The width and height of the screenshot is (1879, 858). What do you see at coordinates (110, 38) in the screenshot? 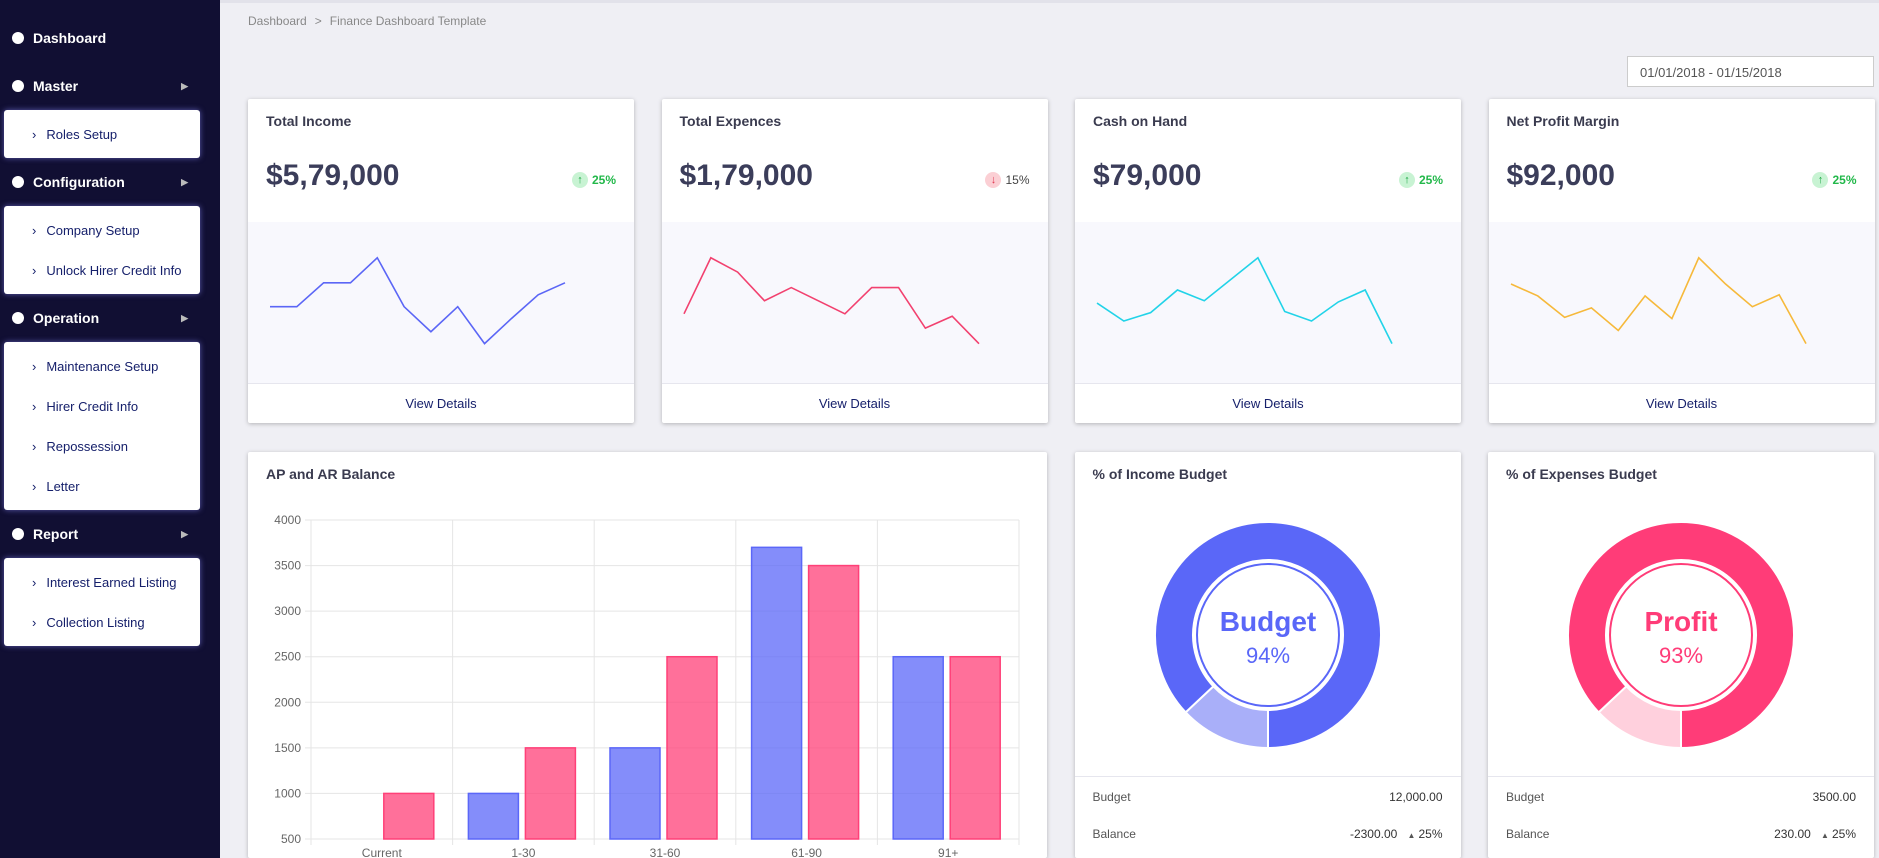
I see `menu-section: Dashboard` at bounding box center [110, 38].